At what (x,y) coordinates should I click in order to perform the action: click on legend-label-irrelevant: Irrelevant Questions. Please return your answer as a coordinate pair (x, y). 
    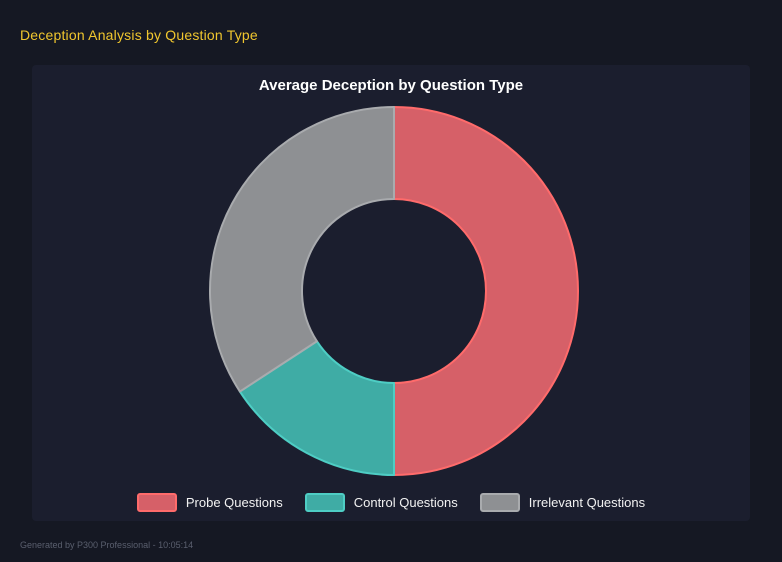
    Looking at the image, I should click on (587, 502).